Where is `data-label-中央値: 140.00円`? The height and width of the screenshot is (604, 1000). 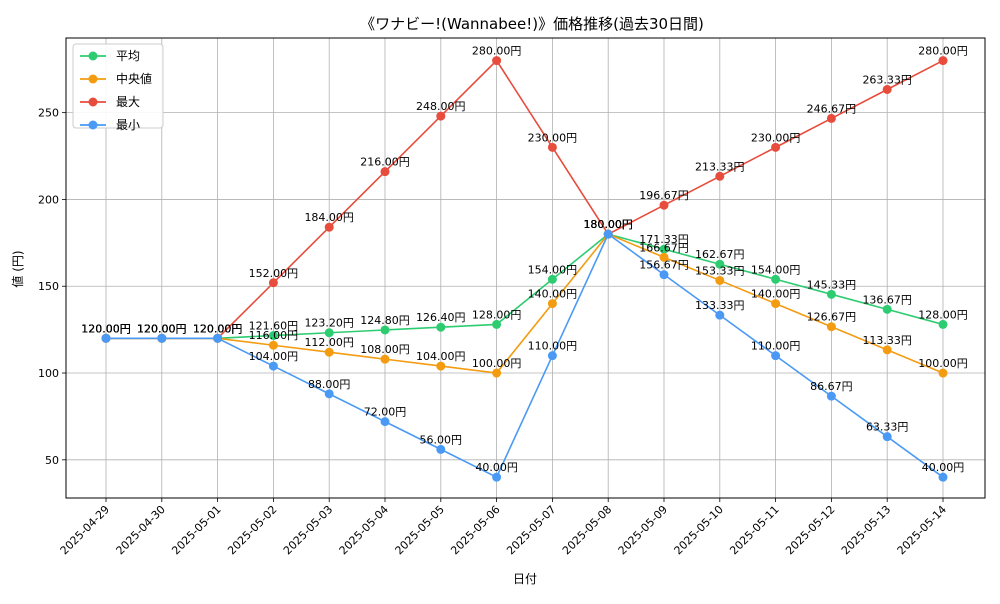
data-label-中央値: 140.00円 is located at coordinates (776, 294).